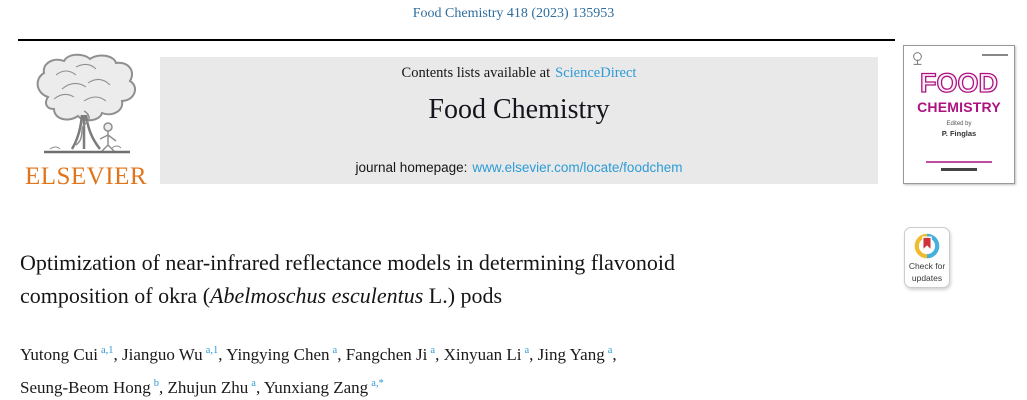  Describe the element at coordinates (476, 73) in the screenshot. I see `contents-text: Contents lists available at` at that location.